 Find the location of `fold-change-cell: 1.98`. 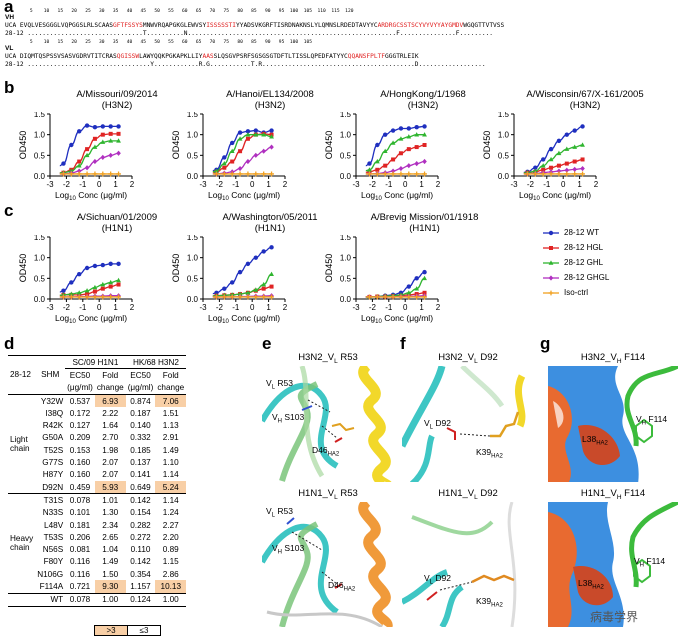

fold-change-cell: 1.98 is located at coordinates (110, 450).